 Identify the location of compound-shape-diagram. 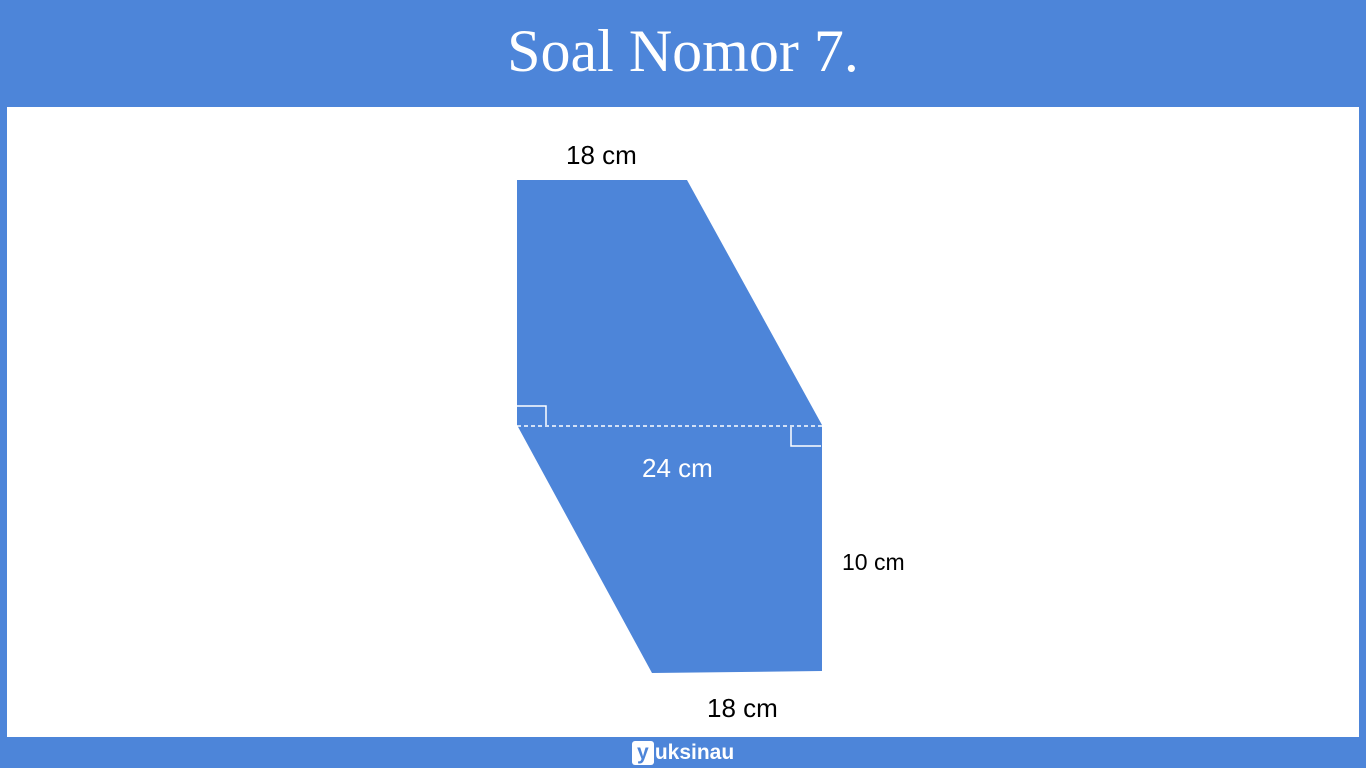
(669, 426).